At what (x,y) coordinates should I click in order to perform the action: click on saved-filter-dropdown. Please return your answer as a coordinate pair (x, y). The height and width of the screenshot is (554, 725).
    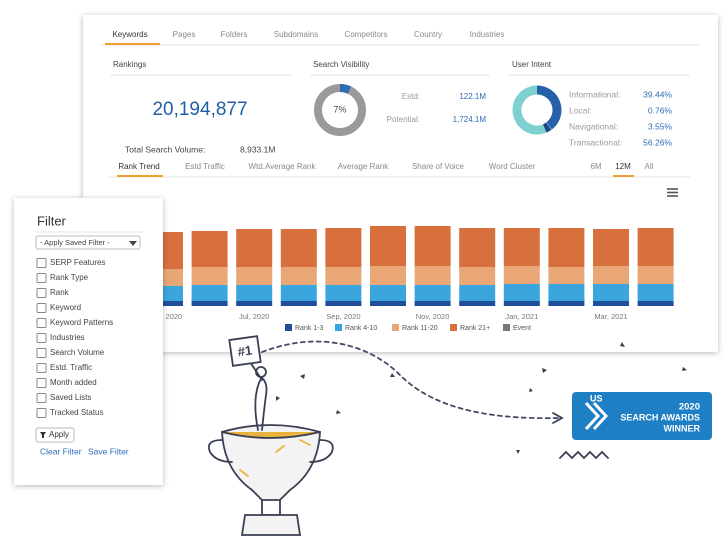
    Looking at the image, I should click on (88, 242).